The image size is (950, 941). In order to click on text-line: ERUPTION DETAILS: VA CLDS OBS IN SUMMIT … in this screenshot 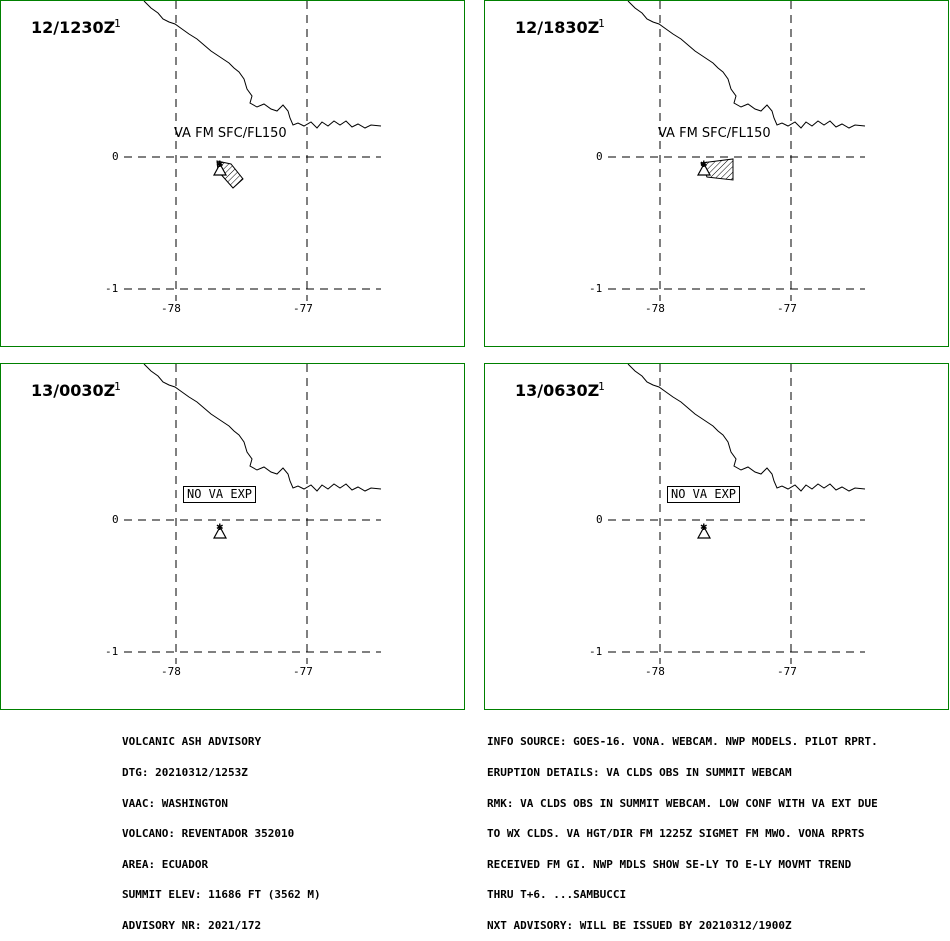, I will do `click(639, 772)`.